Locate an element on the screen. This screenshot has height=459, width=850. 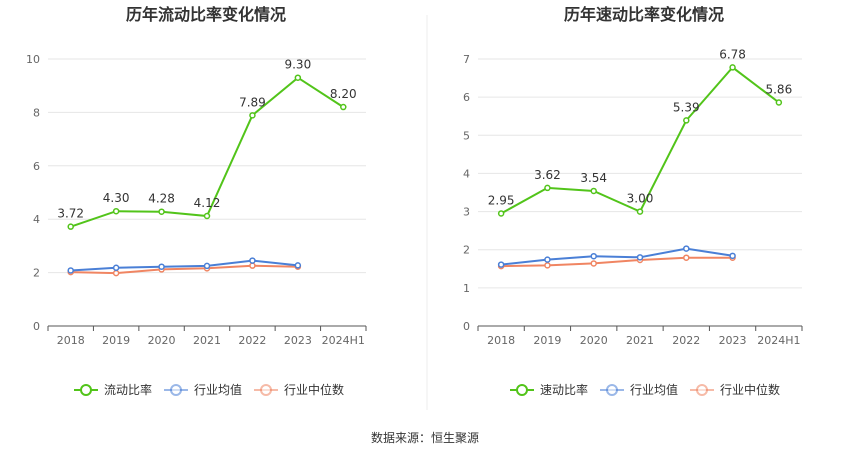
y-tick-label: 8 is located at coordinates (36, 112).